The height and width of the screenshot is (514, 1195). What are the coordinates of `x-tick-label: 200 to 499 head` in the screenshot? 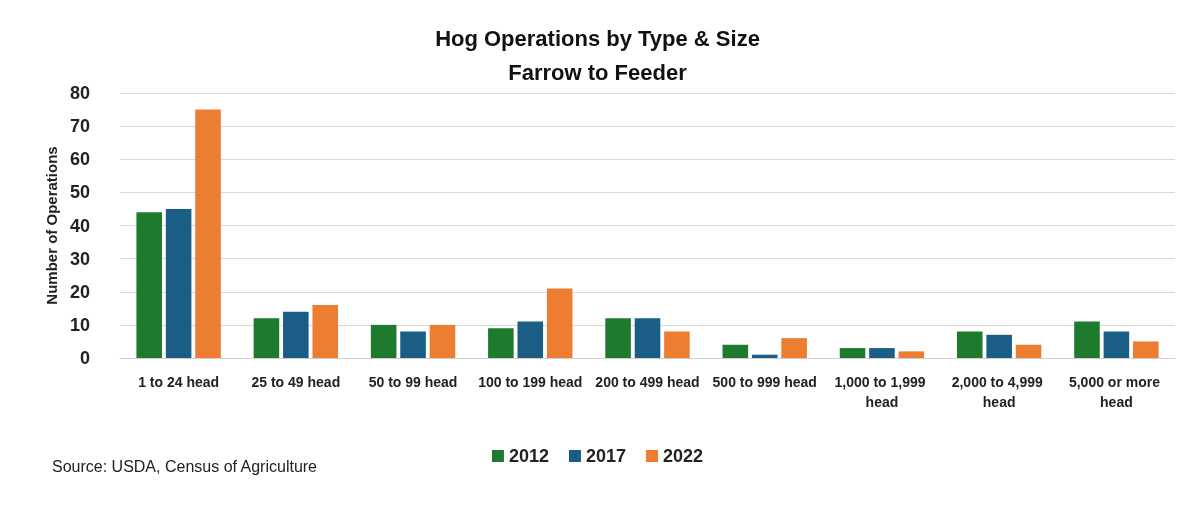 It's located at (647, 382).